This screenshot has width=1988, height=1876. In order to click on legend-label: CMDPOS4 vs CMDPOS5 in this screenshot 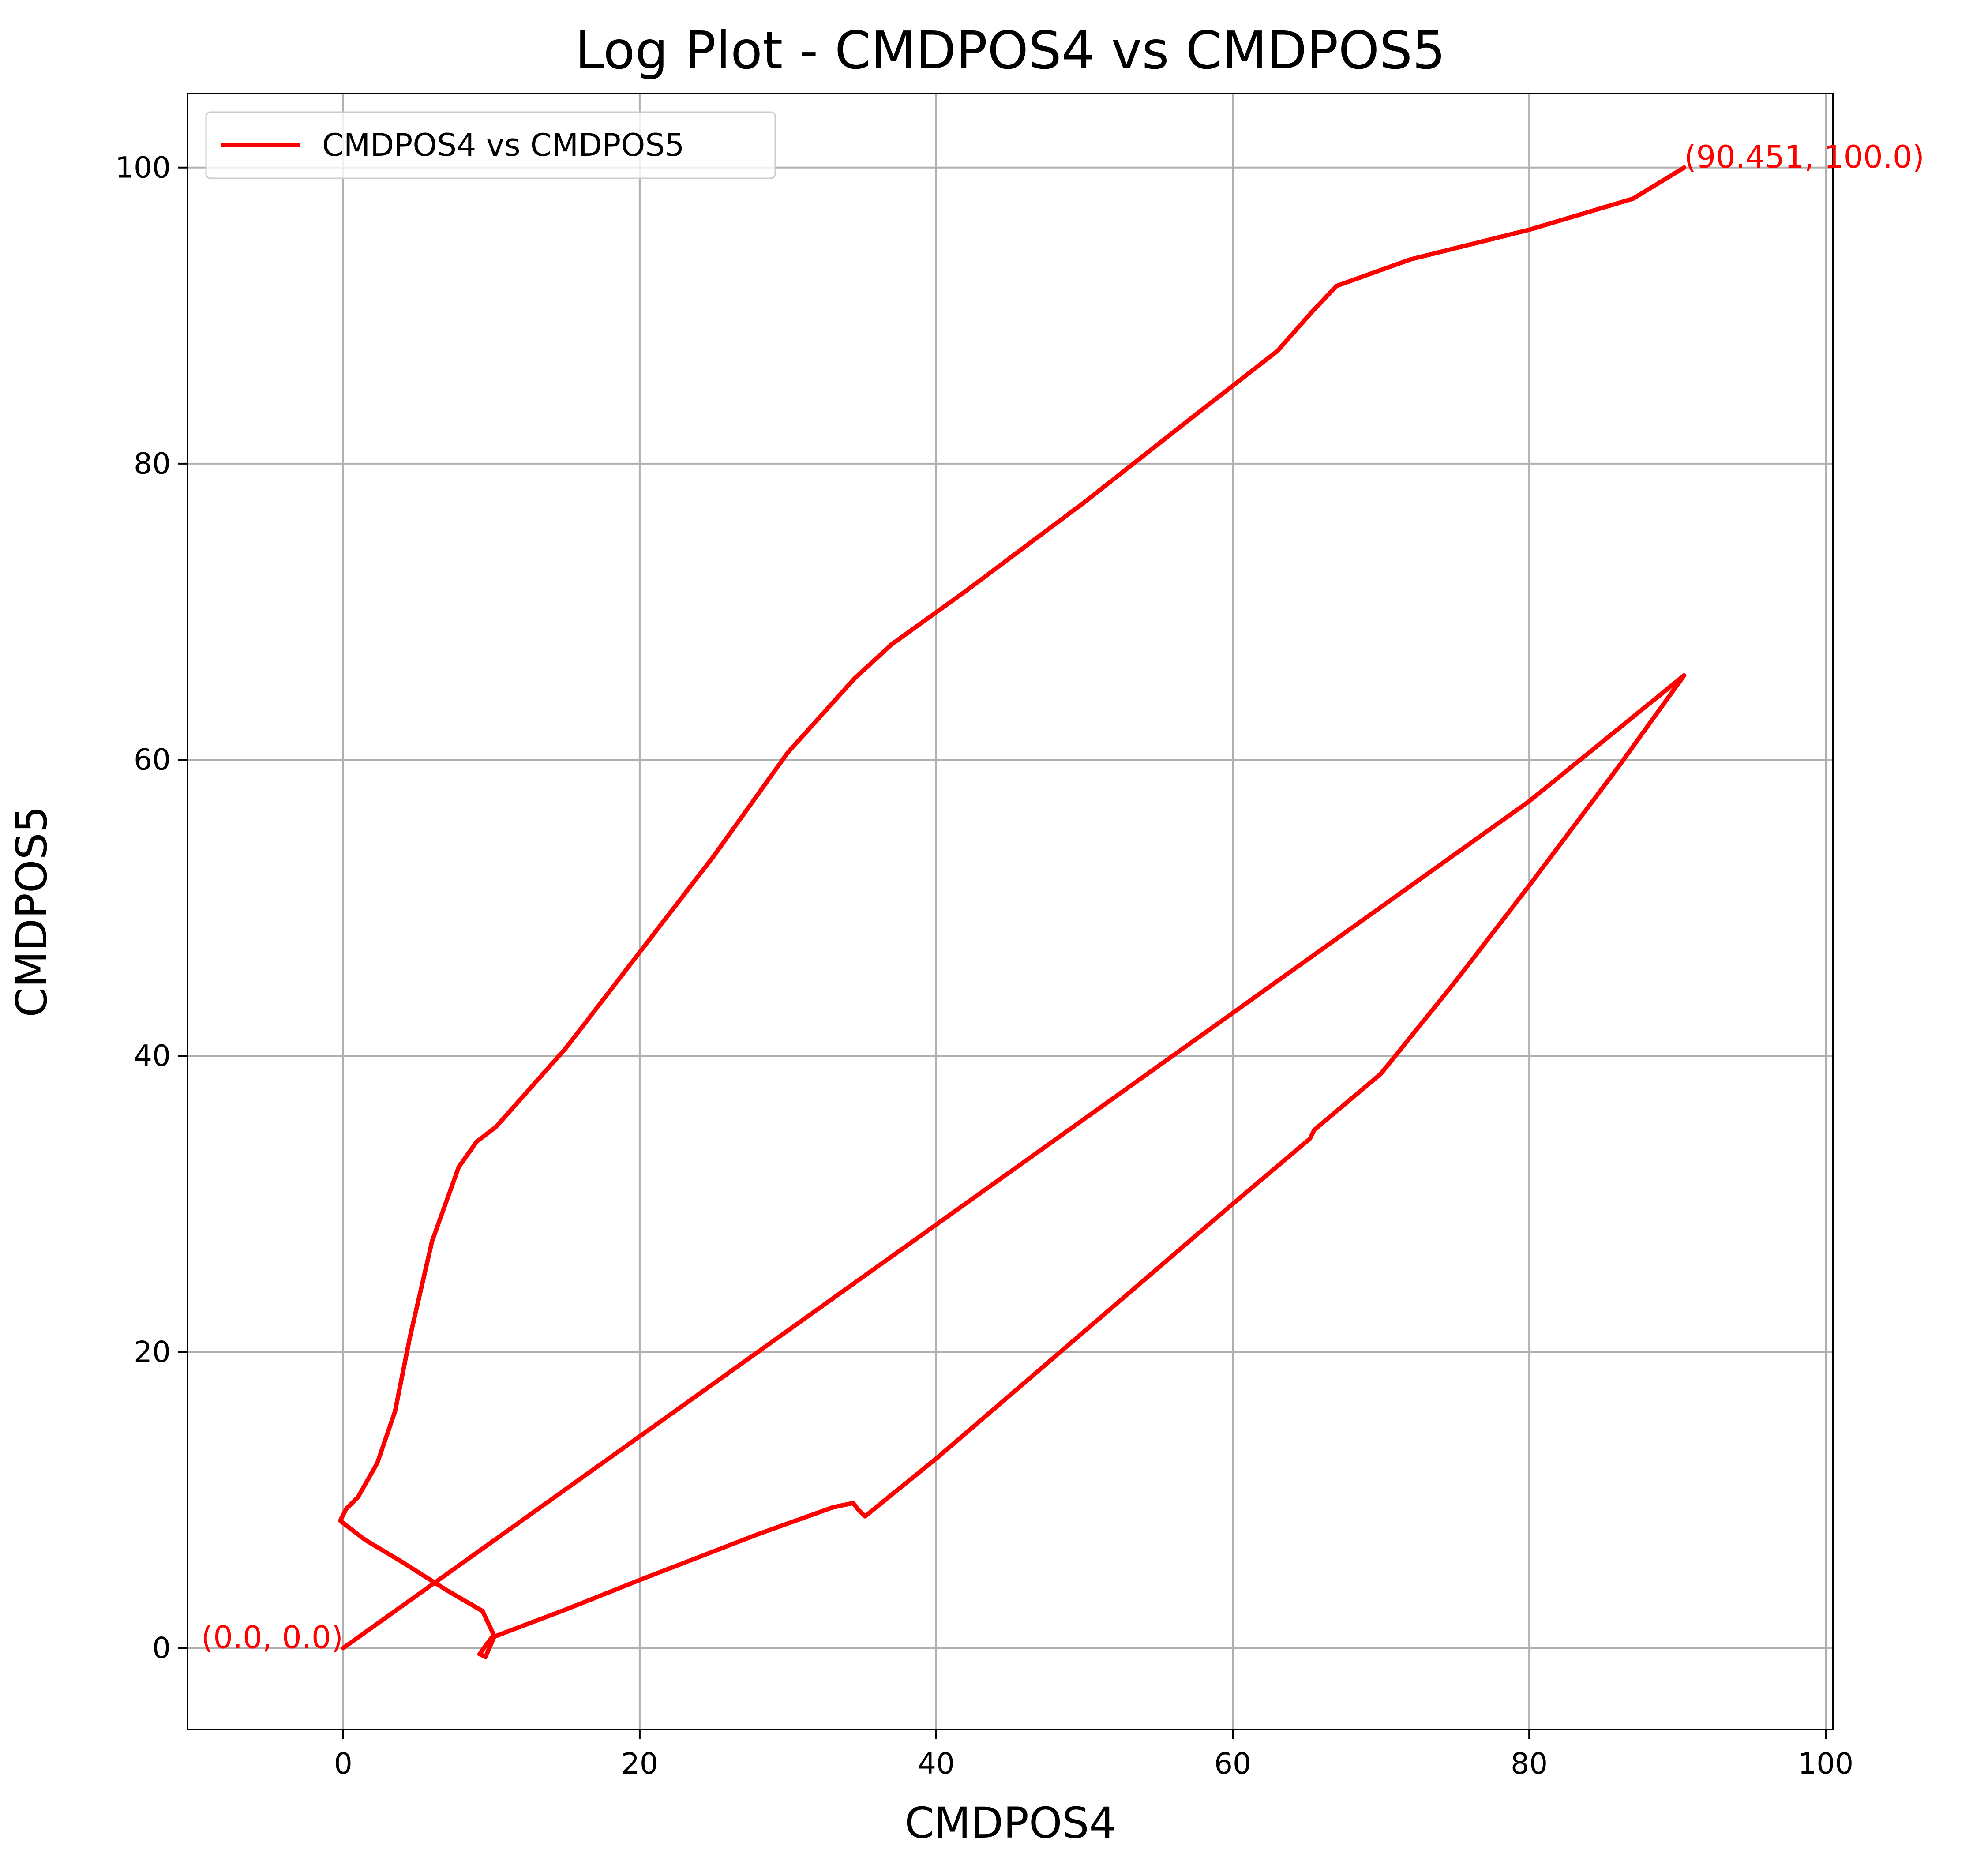, I will do `click(503, 145)`.